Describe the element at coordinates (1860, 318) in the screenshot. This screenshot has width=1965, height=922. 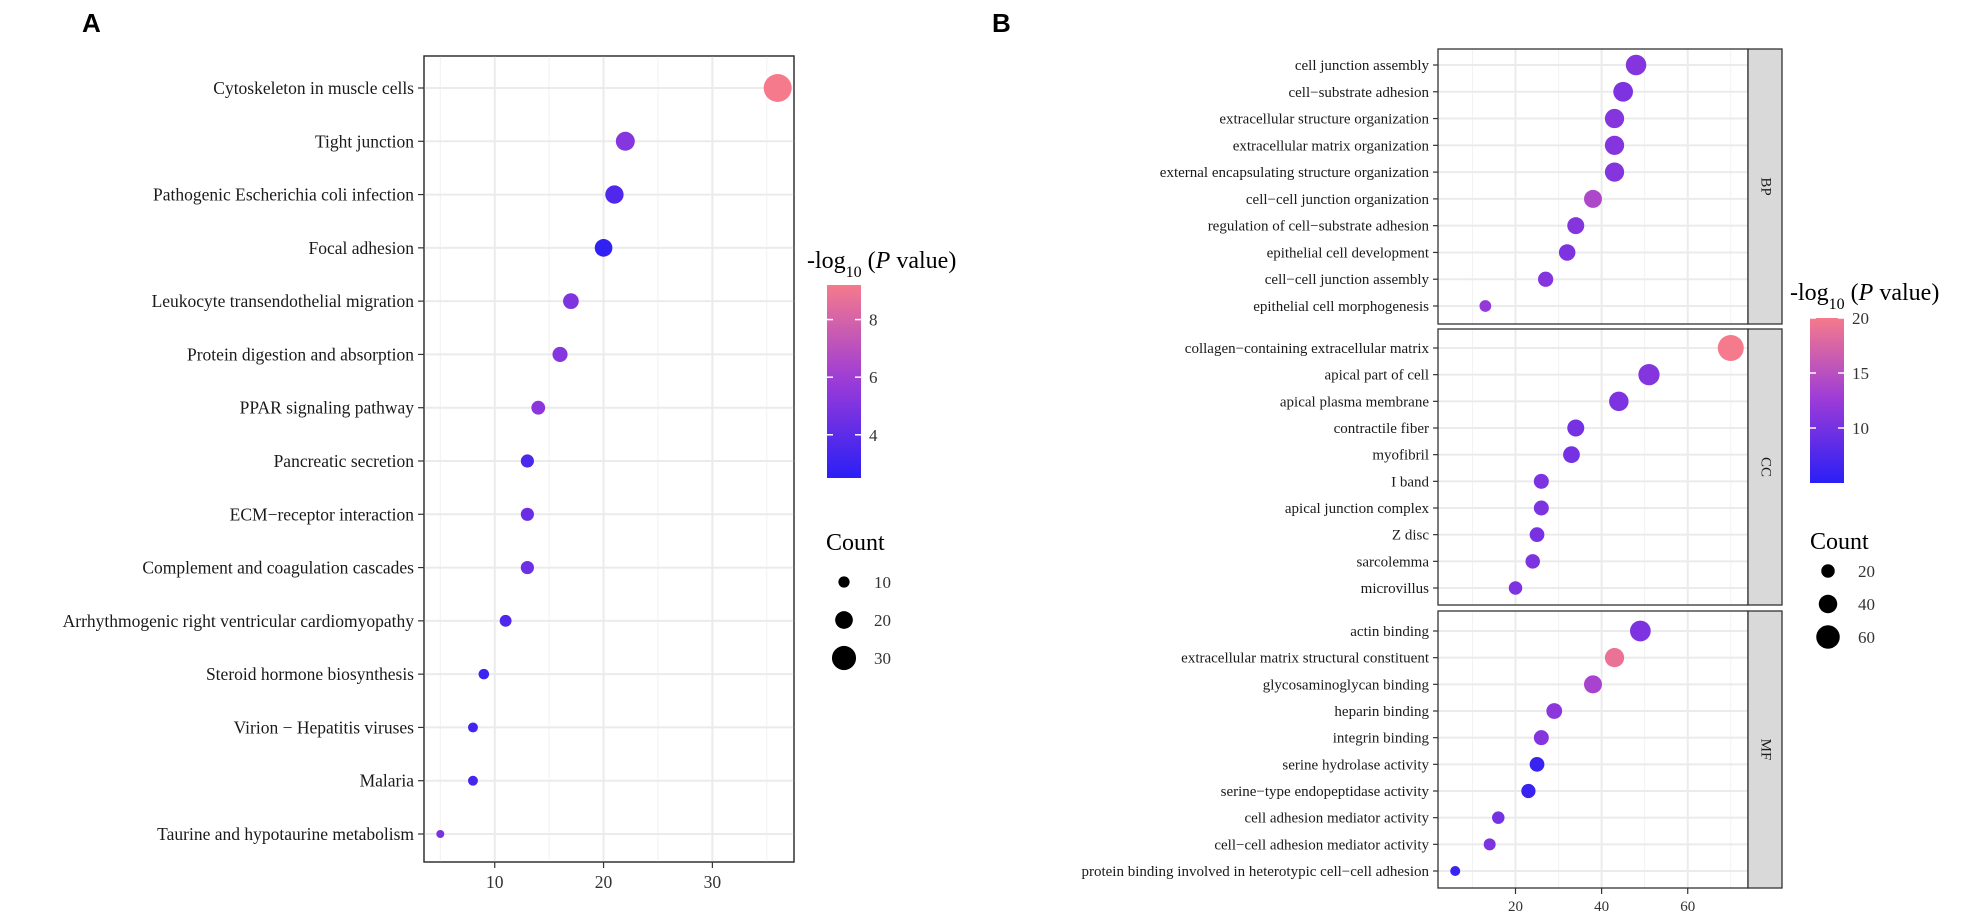
I see `color-legend-tick-label: 20` at that location.